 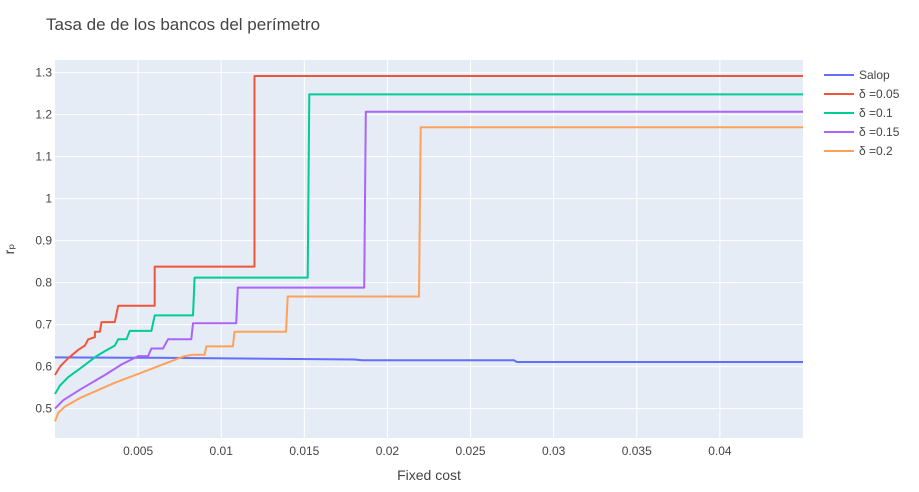 I want to click on legend-label: δ =0.05, so click(x=879, y=94).